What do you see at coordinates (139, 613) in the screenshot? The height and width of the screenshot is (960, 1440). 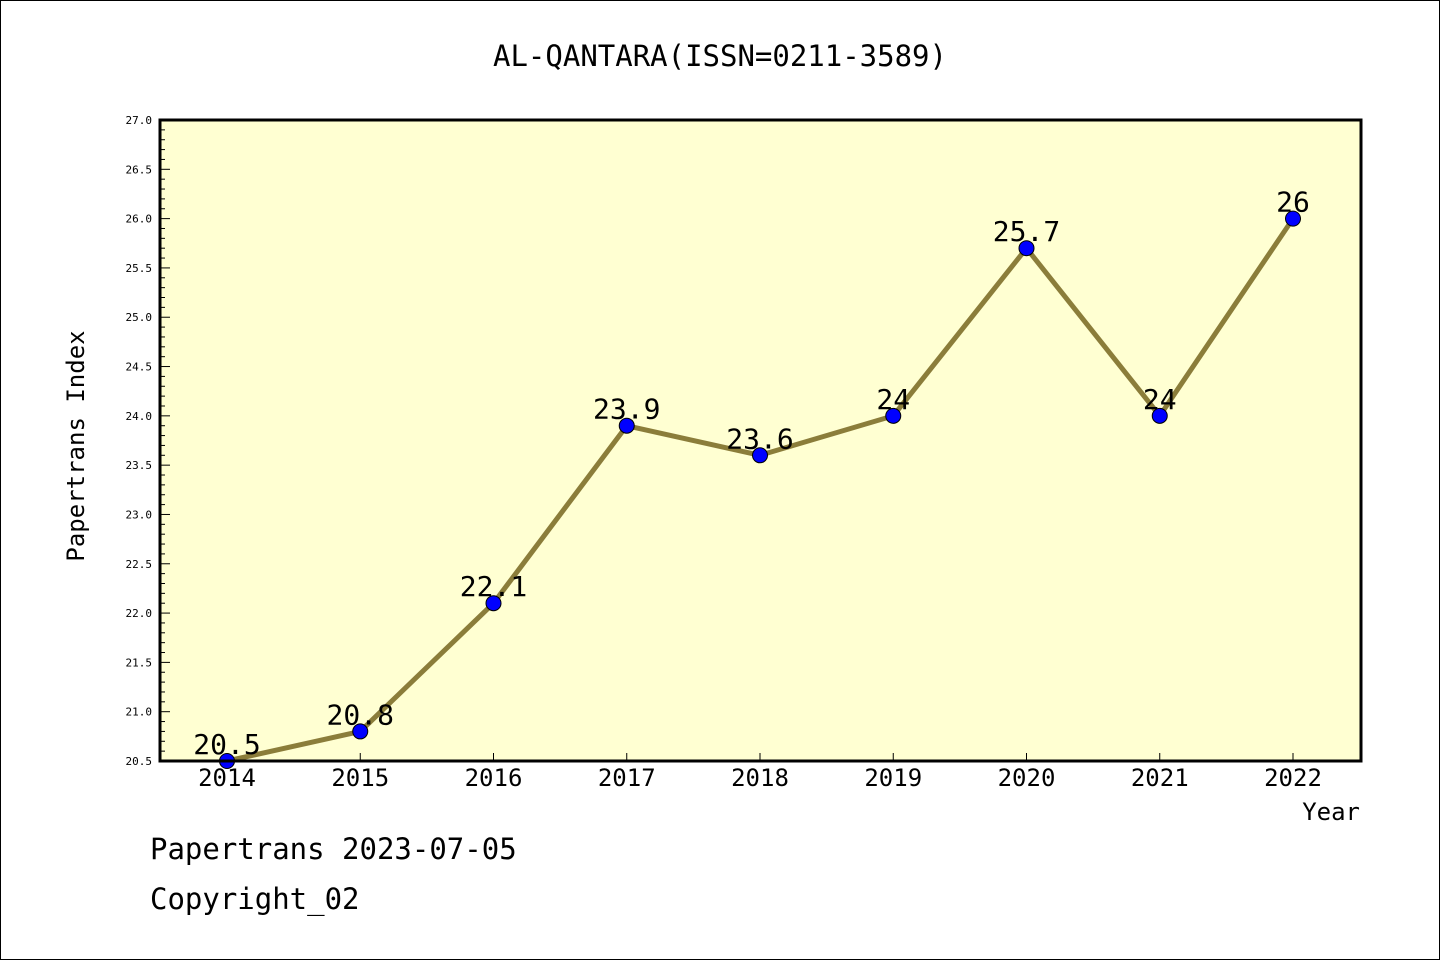 I see `y-tick-label: 22.0` at bounding box center [139, 613].